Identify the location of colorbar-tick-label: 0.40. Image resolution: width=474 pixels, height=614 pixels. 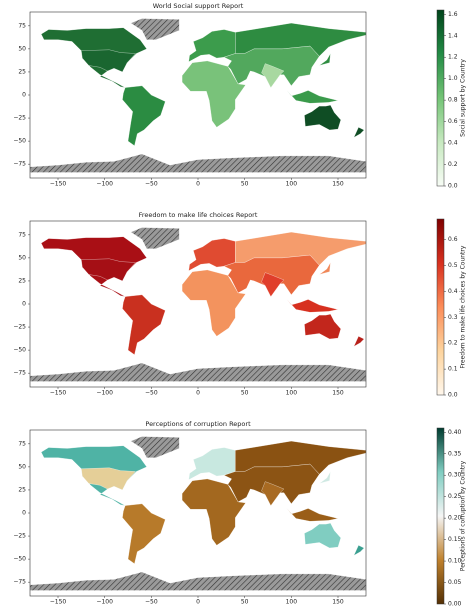
(455, 432).